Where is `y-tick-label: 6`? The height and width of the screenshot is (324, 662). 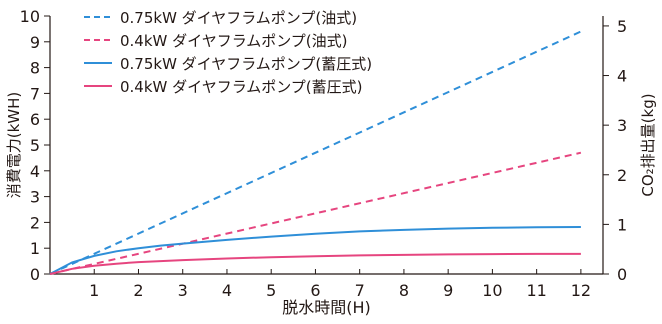 y-tick-label: 6 is located at coordinates (35, 119).